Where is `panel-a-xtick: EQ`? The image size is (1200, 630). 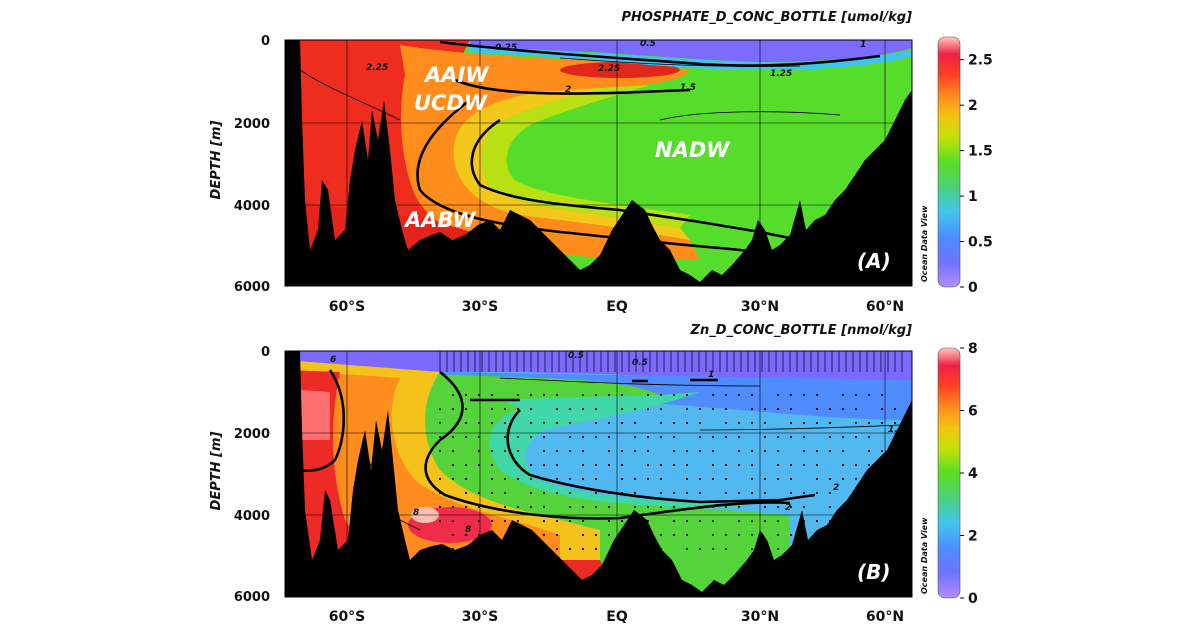 panel-a-xtick: EQ is located at coordinates (617, 307).